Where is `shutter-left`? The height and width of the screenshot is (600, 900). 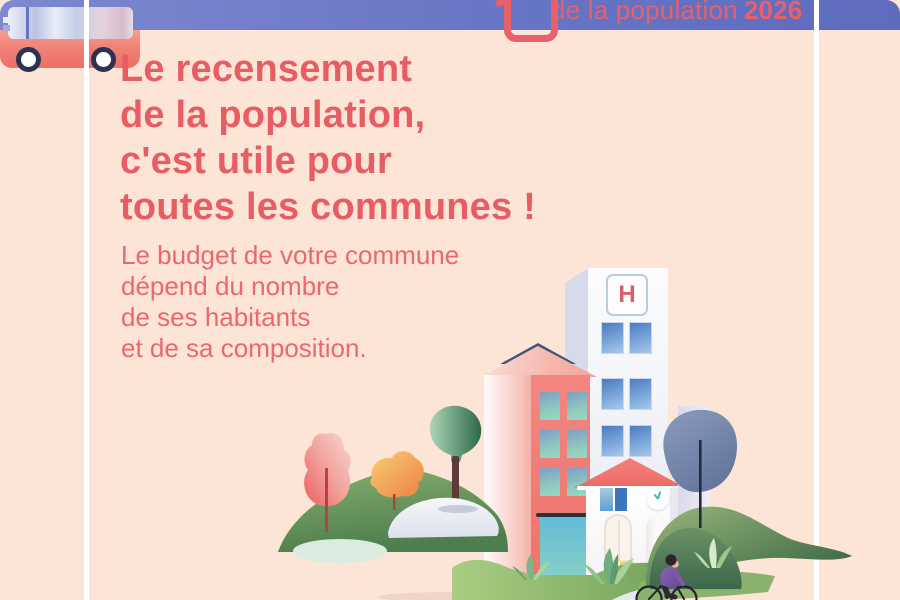 shutter-left is located at coordinates (606, 499).